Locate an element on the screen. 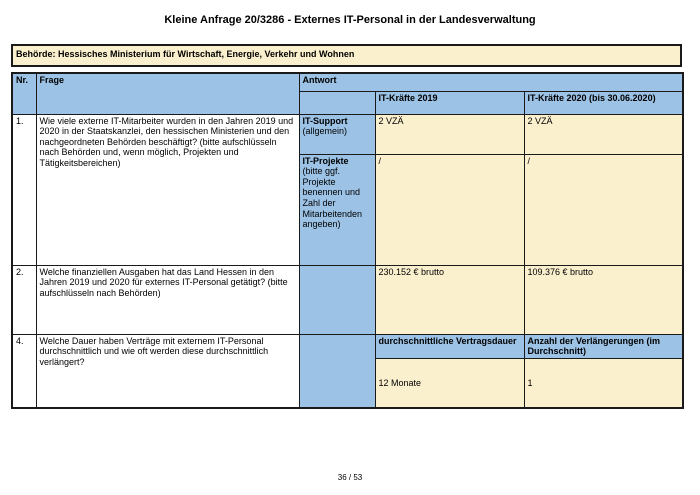  q1-projekte-label-title: IT-Projekte is located at coordinates (325, 160).